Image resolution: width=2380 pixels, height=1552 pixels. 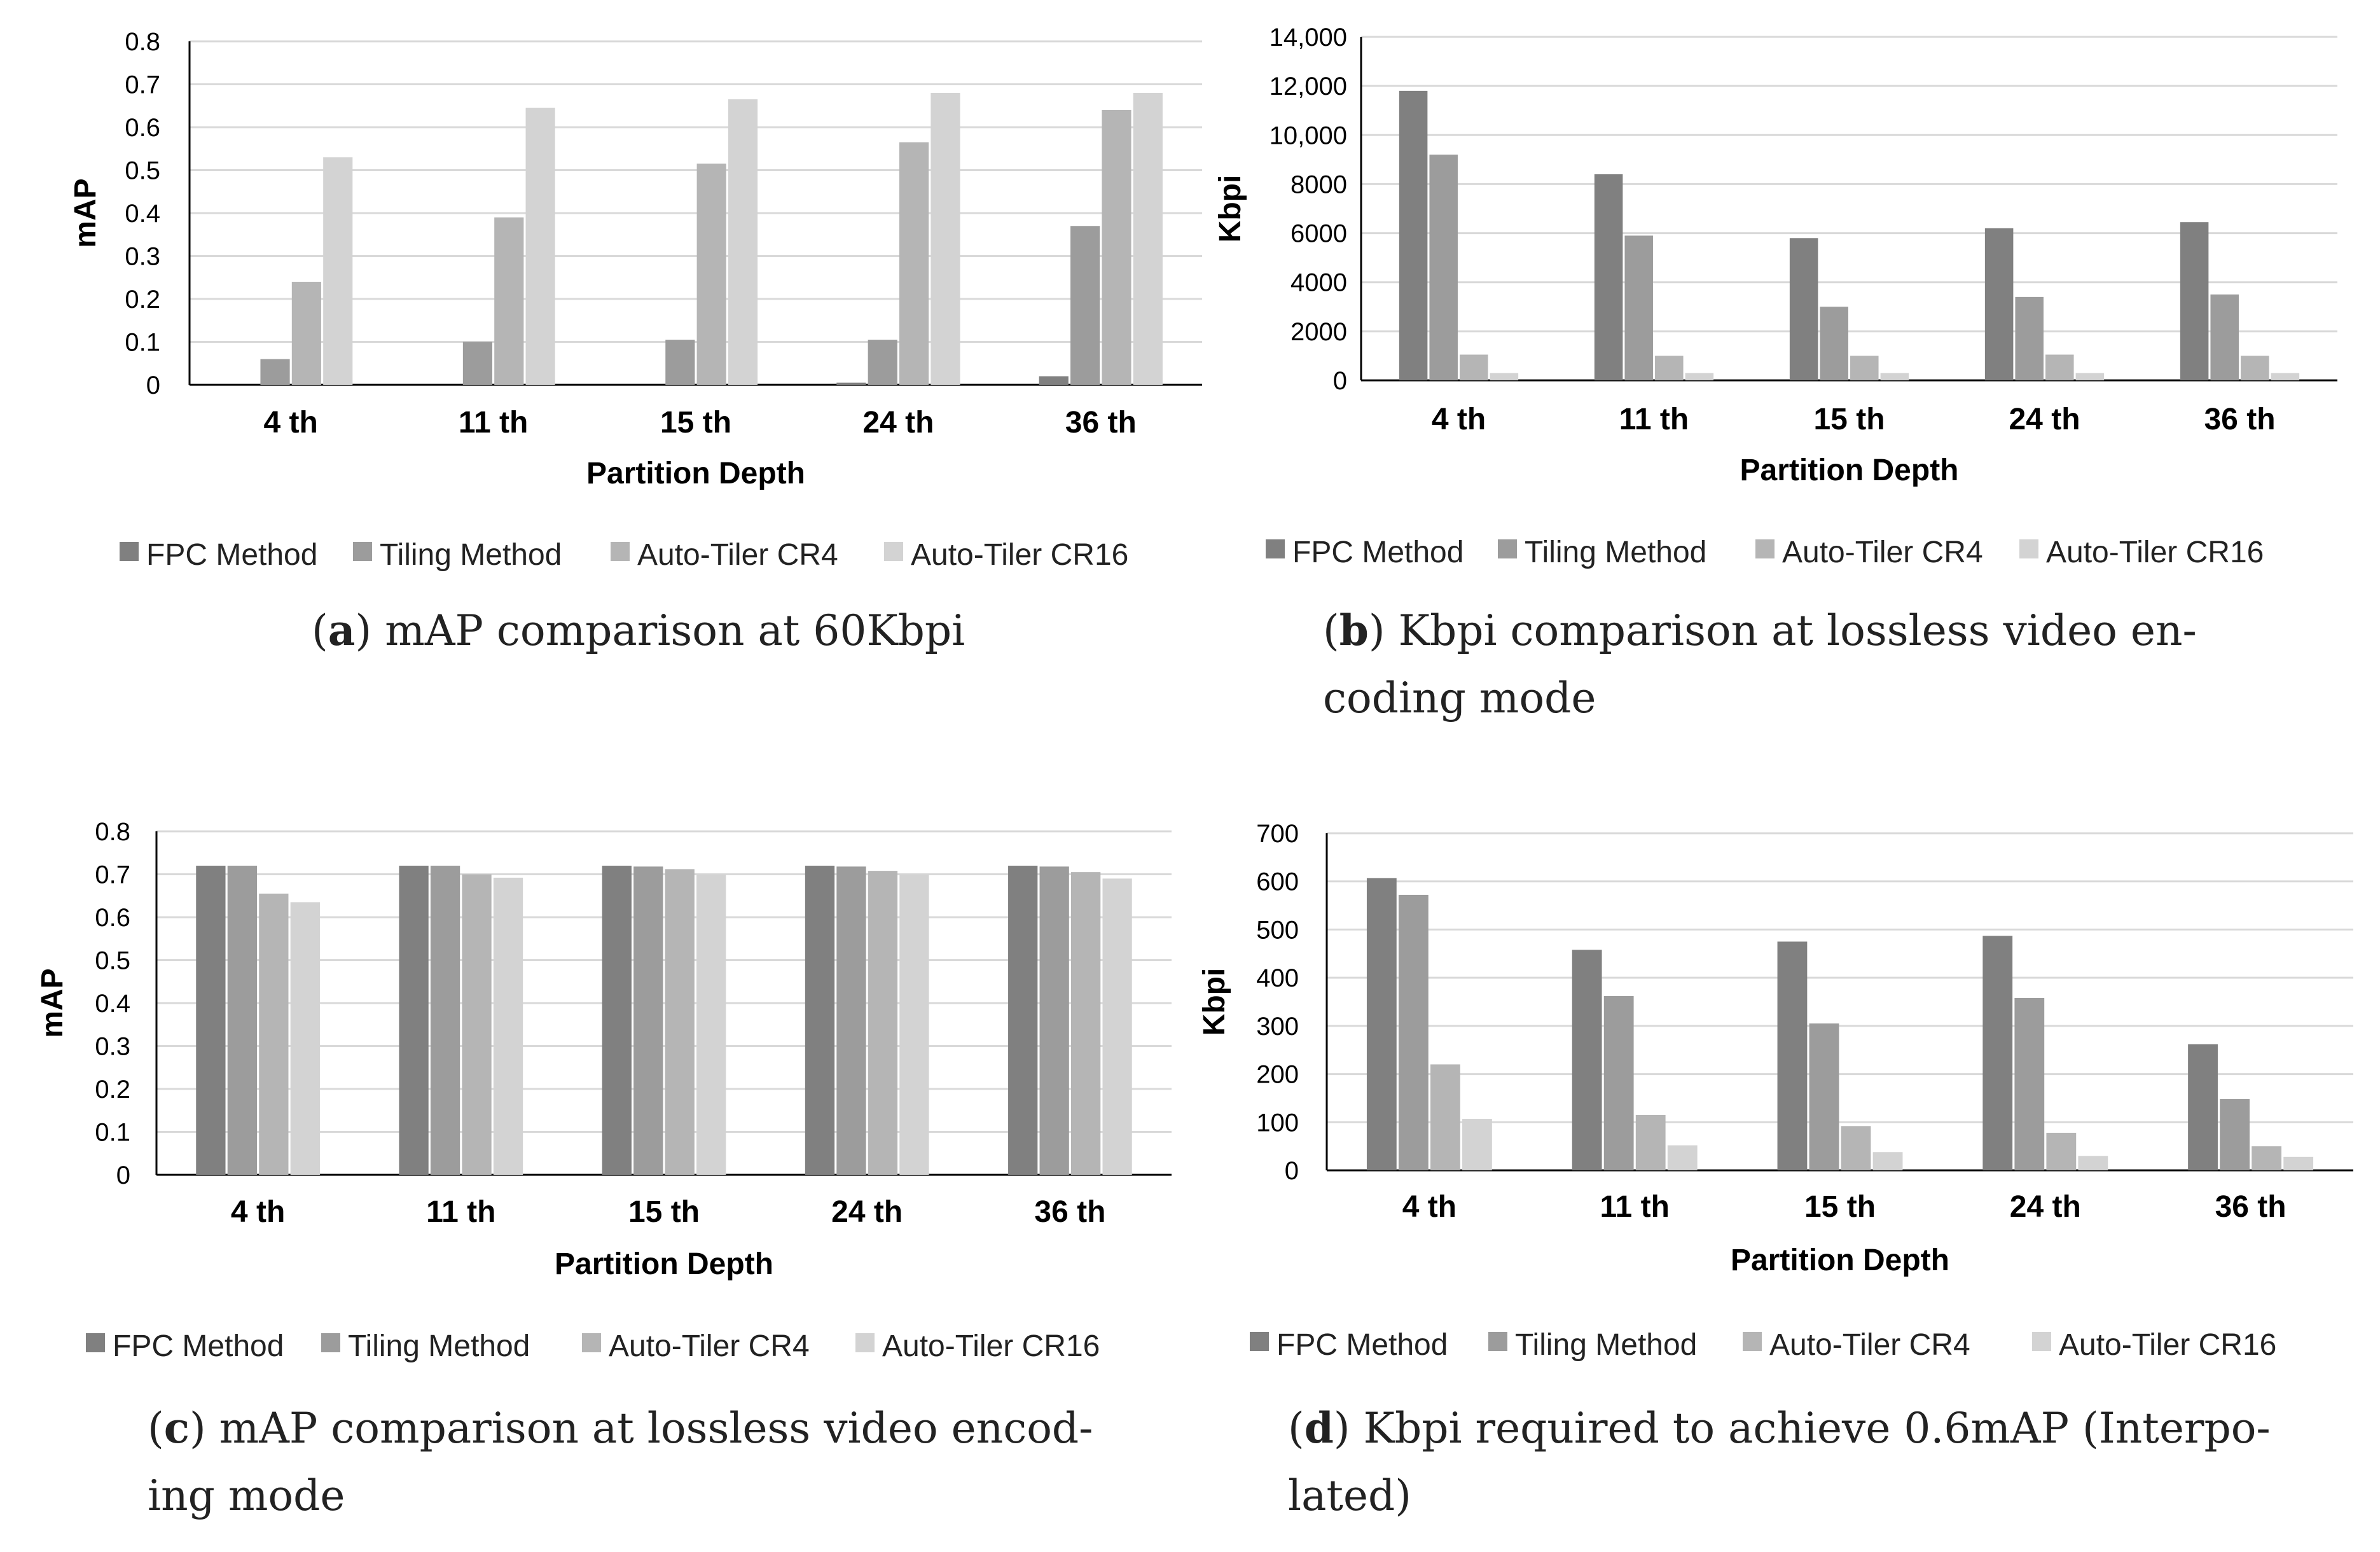 What do you see at coordinates (1230, 209) in the screenshot?
I see `y-axis-title: Kbpi` at bounding box center [1230, 209].